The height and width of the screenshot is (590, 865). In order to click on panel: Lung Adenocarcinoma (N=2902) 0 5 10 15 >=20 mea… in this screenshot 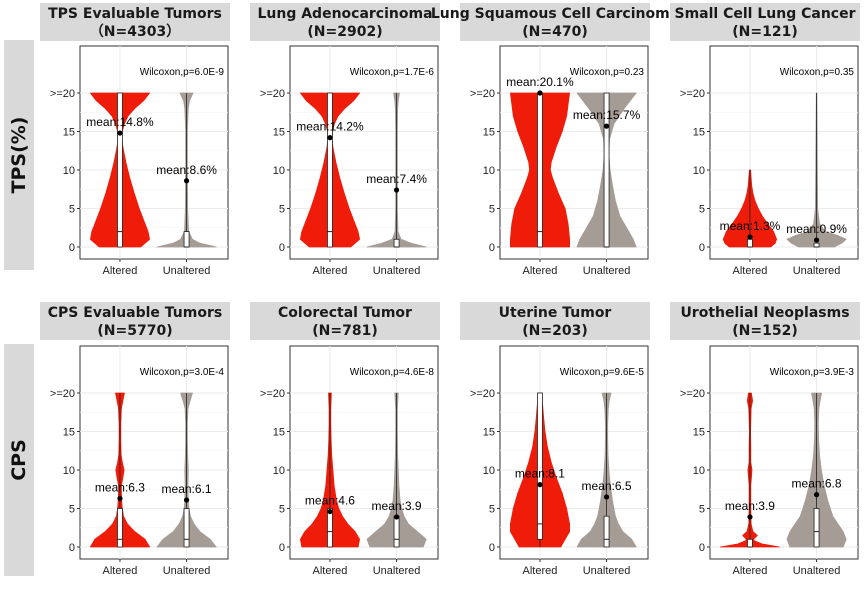, I will do `click(345, 140)`.